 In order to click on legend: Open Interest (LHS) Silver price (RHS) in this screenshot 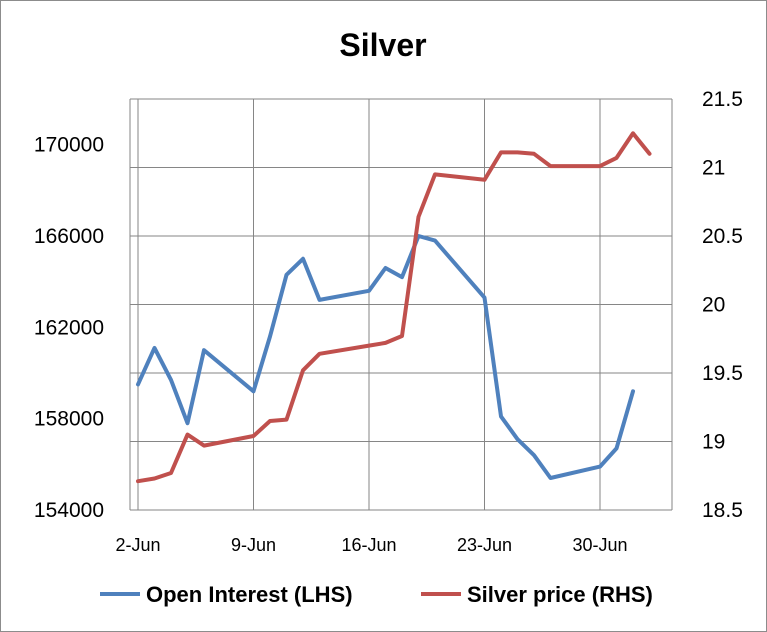, I will do `click(376, 594)`.